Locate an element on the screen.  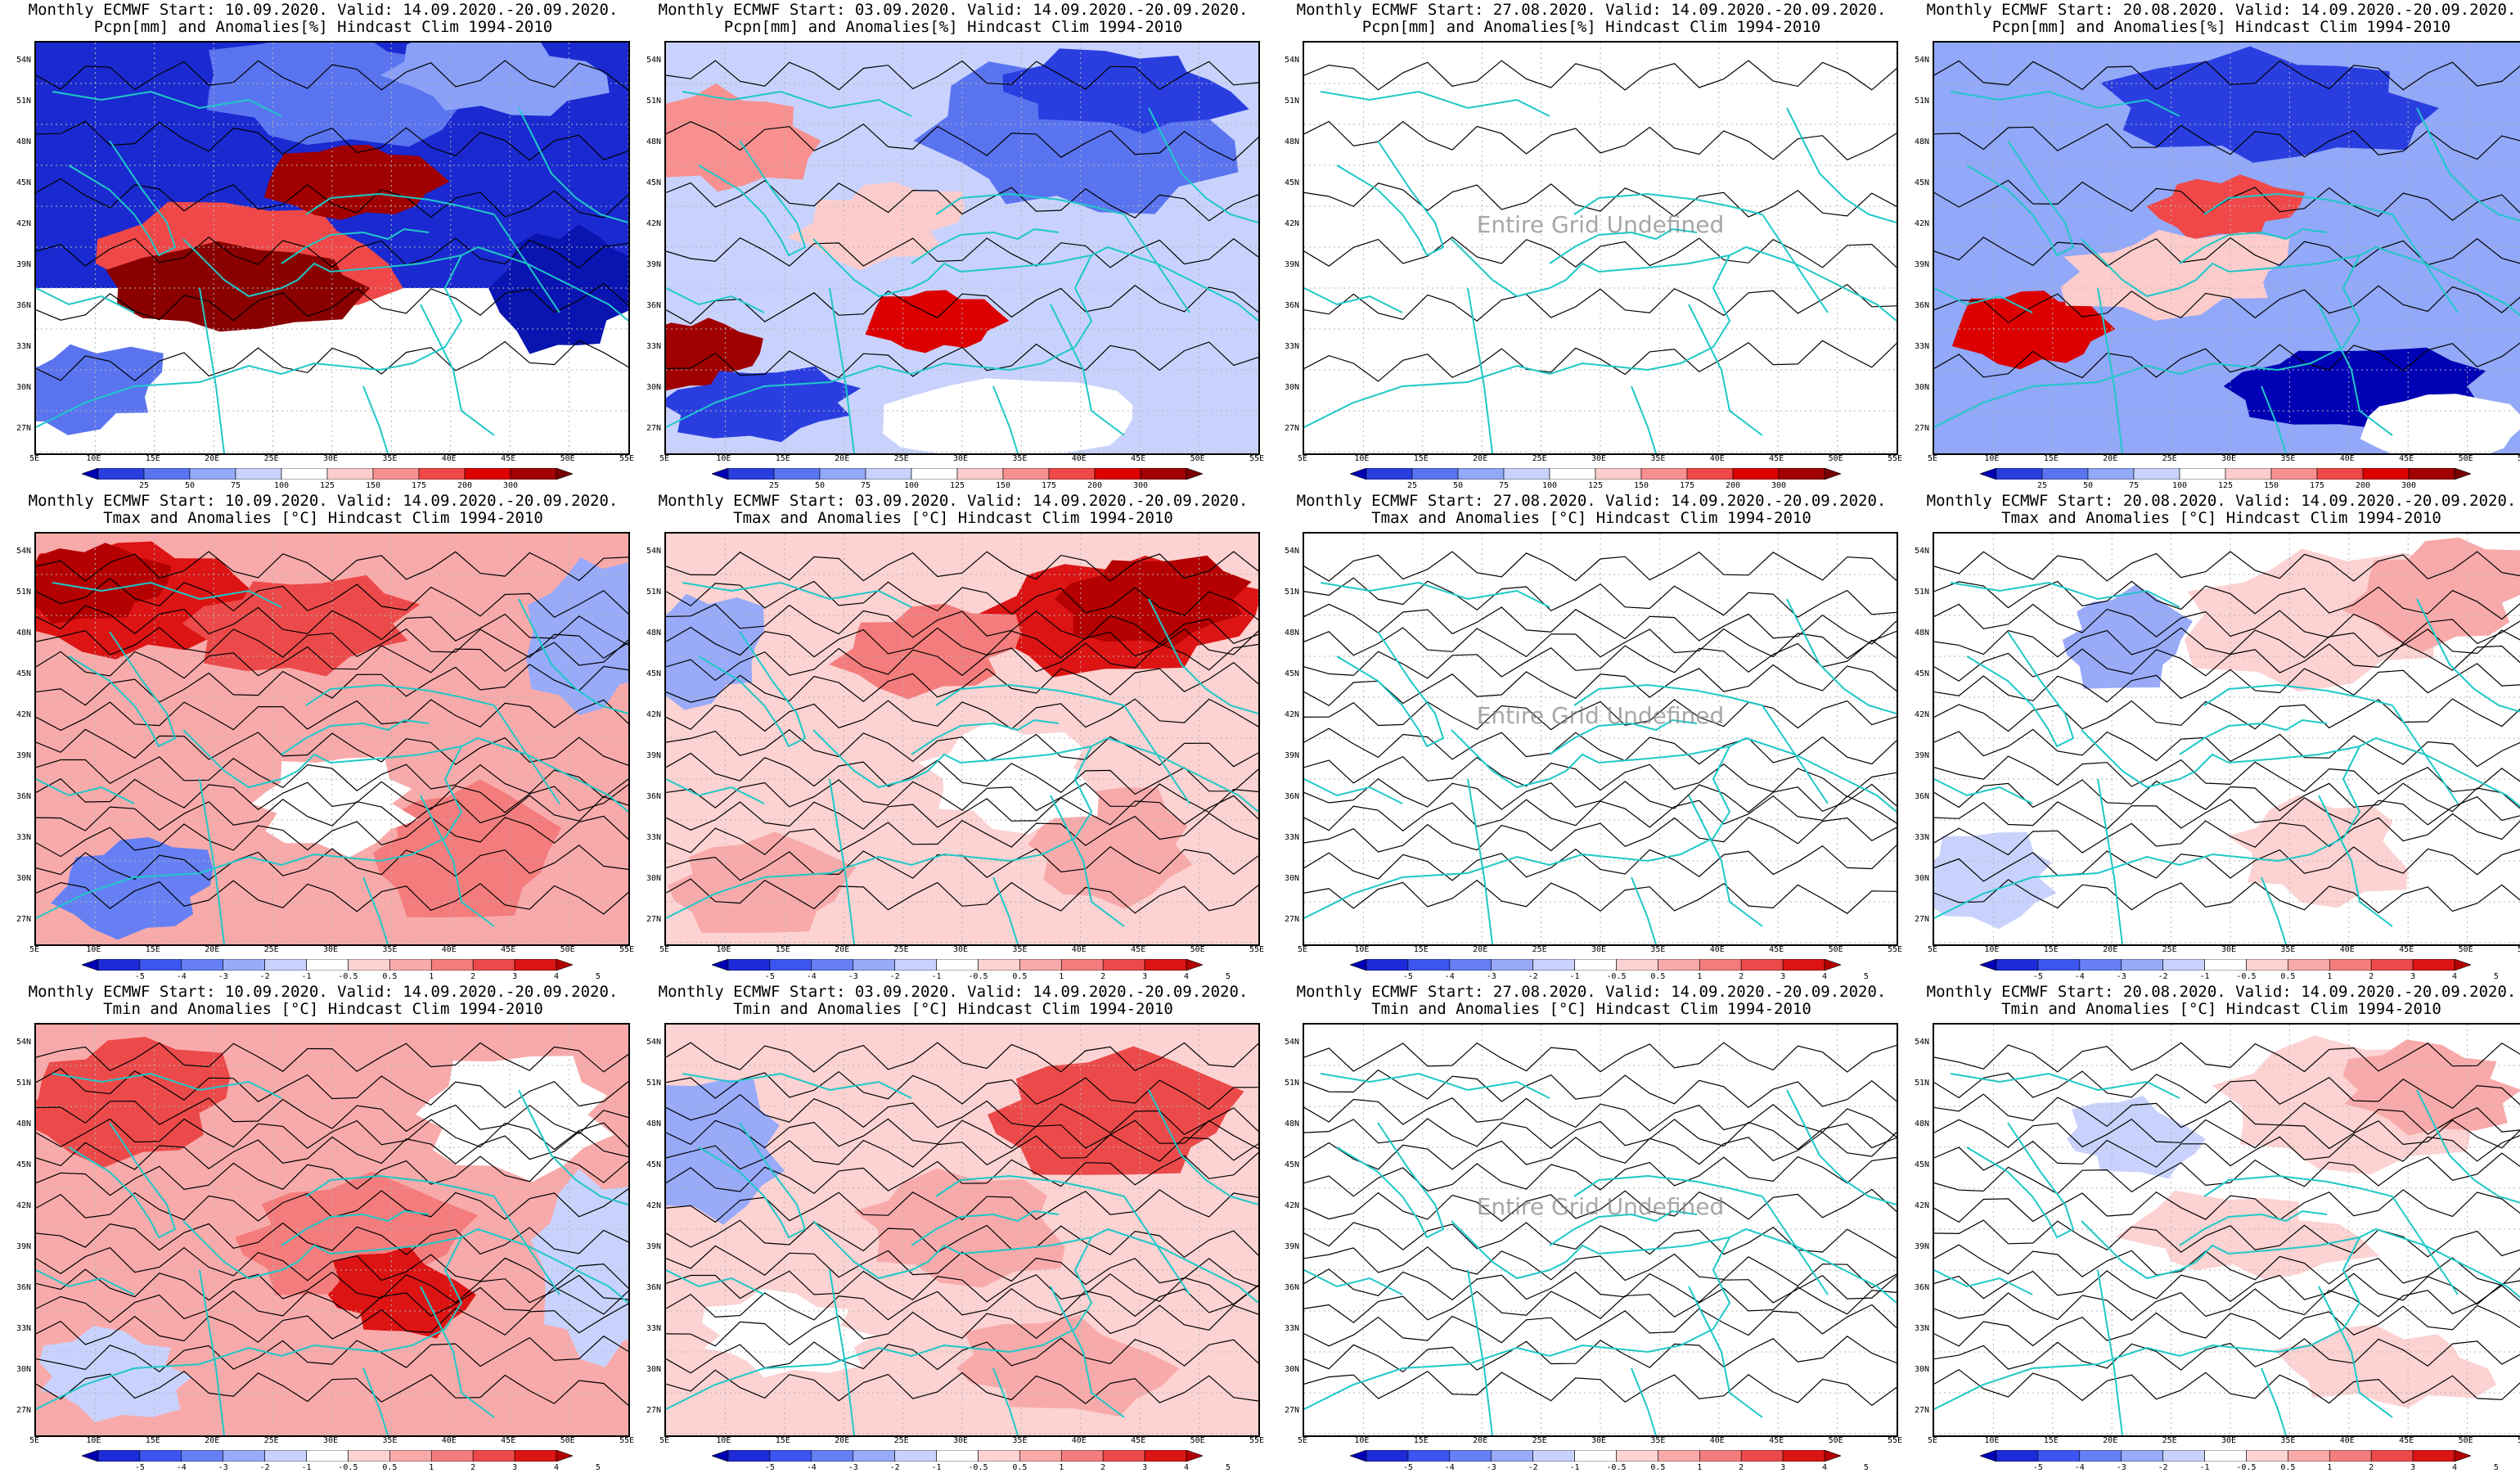
longitude-label: 10E is located at coordinates (1362, 950).